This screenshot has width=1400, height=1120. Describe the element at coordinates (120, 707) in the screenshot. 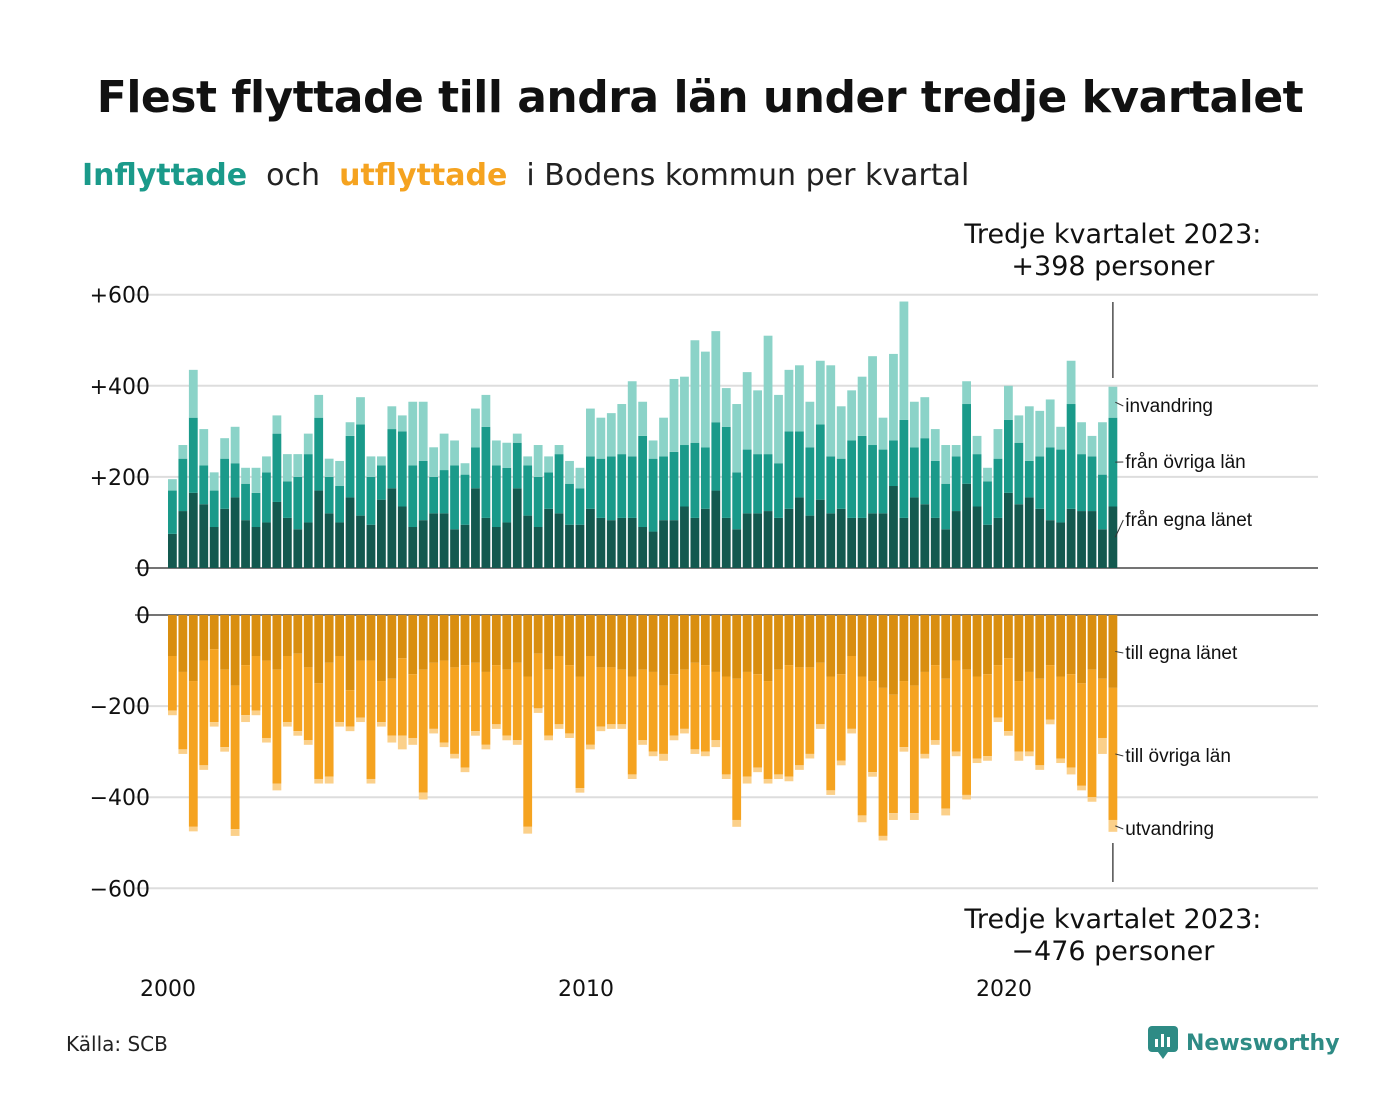

I see `y-tick-label-bottom: −200` at that location.